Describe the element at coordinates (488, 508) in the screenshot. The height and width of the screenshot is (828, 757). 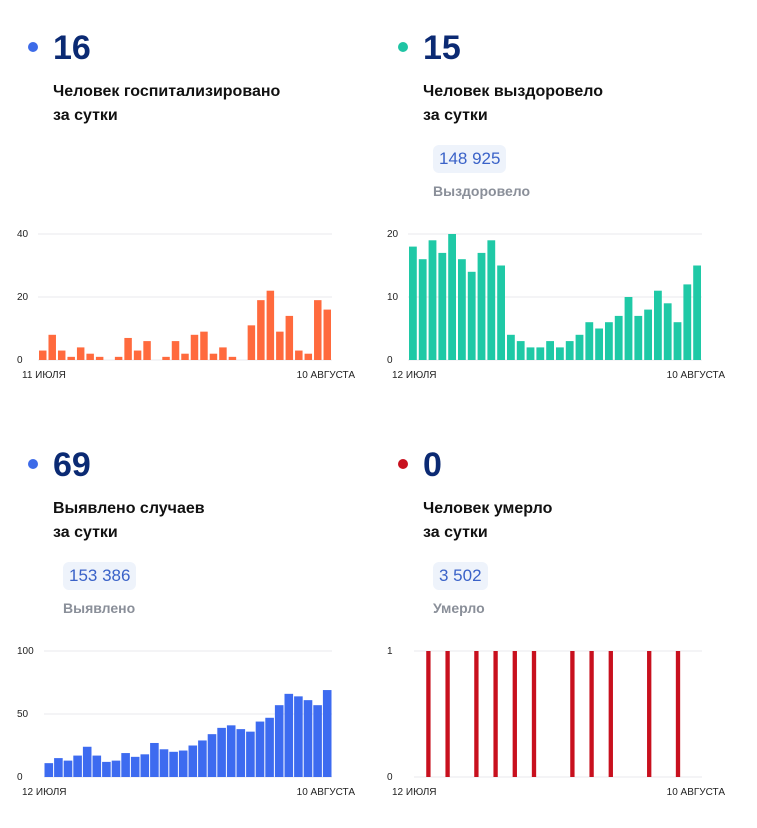
I see `description-line-1: Человек умерло` at that location.